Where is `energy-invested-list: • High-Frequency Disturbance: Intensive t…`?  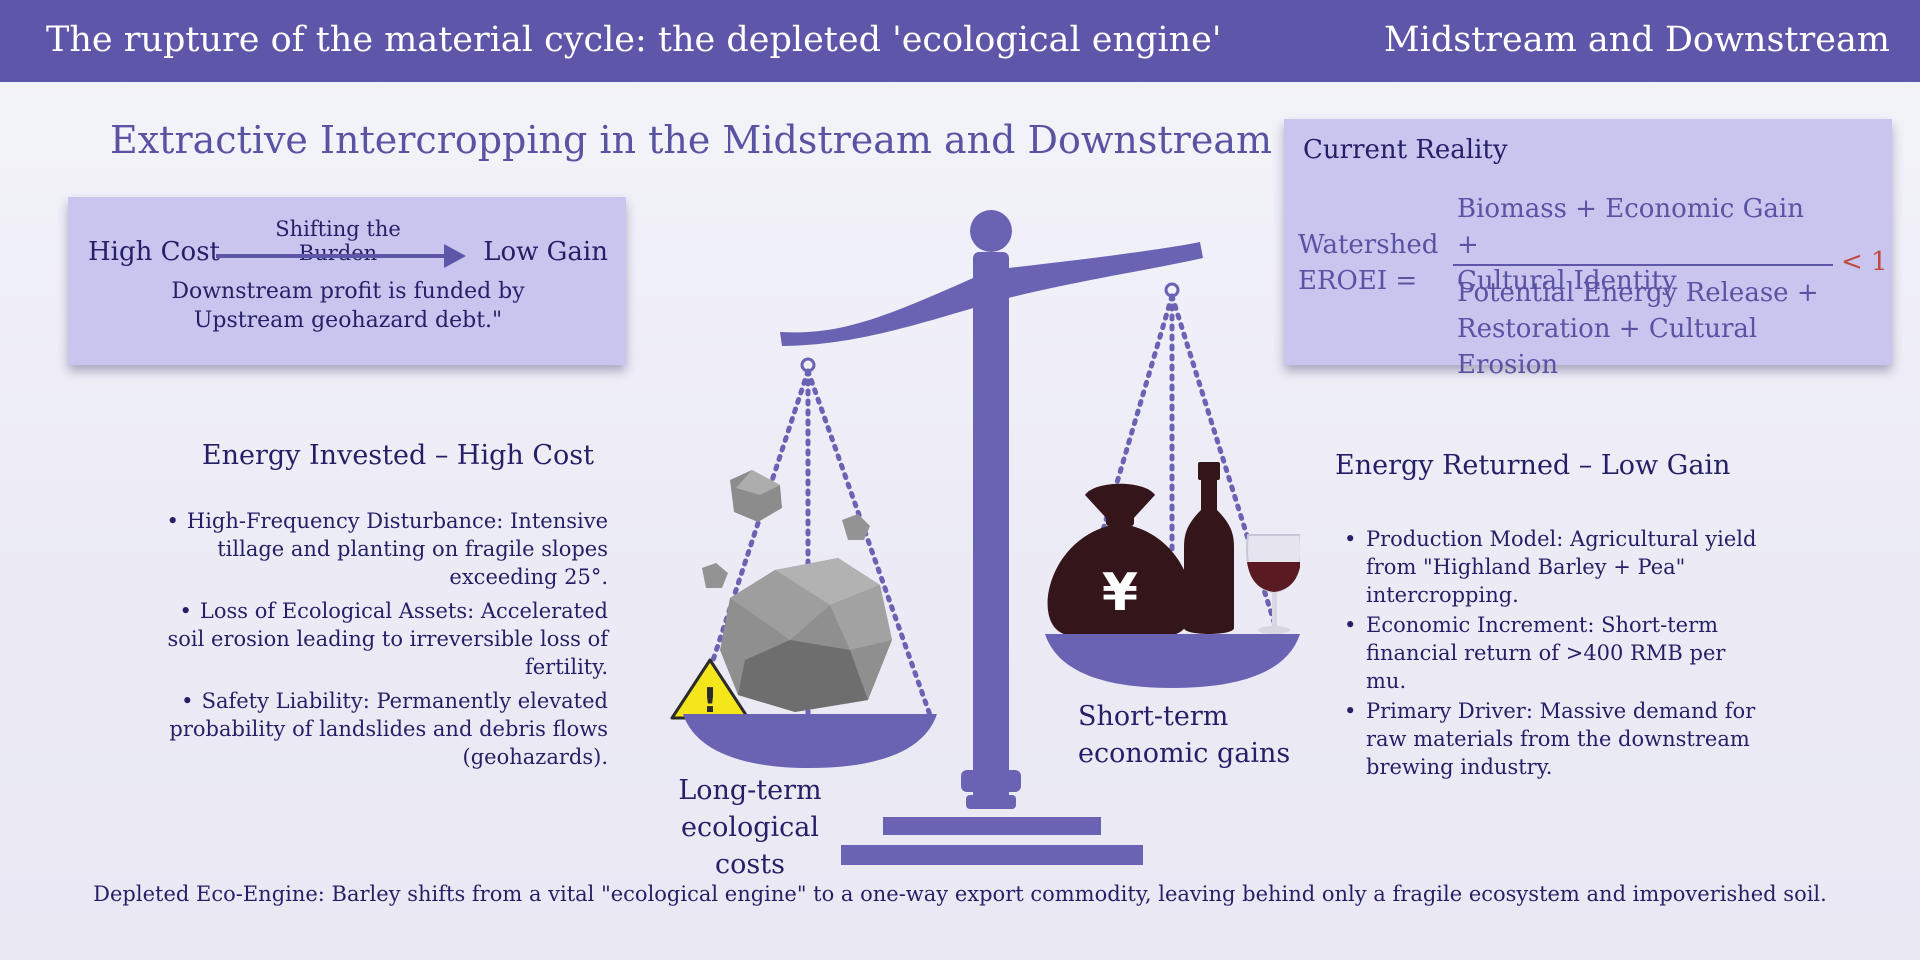 energy-invested-list: • High-Frequency Disturbance: Intensive t… is located at coordinates (384, 642).